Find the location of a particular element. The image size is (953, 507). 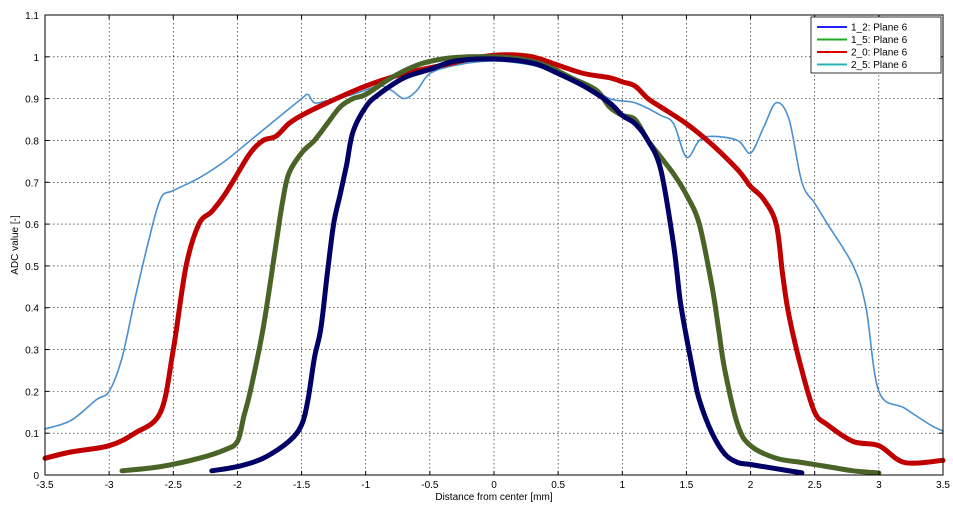

y-tick-label: 0.1 is located at coordinates (32, 434).